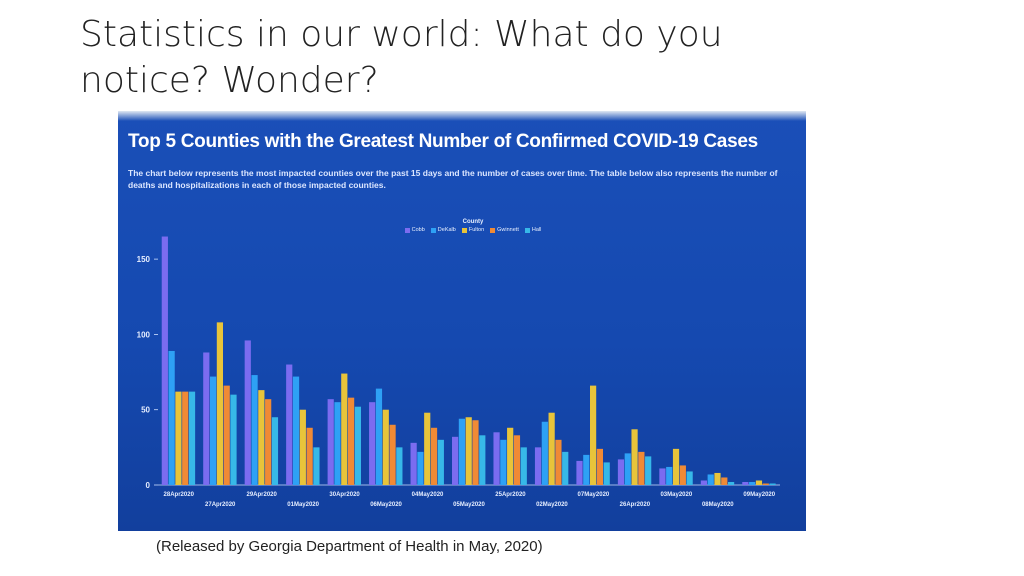 The height and width of the screenshot is (576, 1024). I want to click on bar-fulton-28Apr2020, so click(178, 438).